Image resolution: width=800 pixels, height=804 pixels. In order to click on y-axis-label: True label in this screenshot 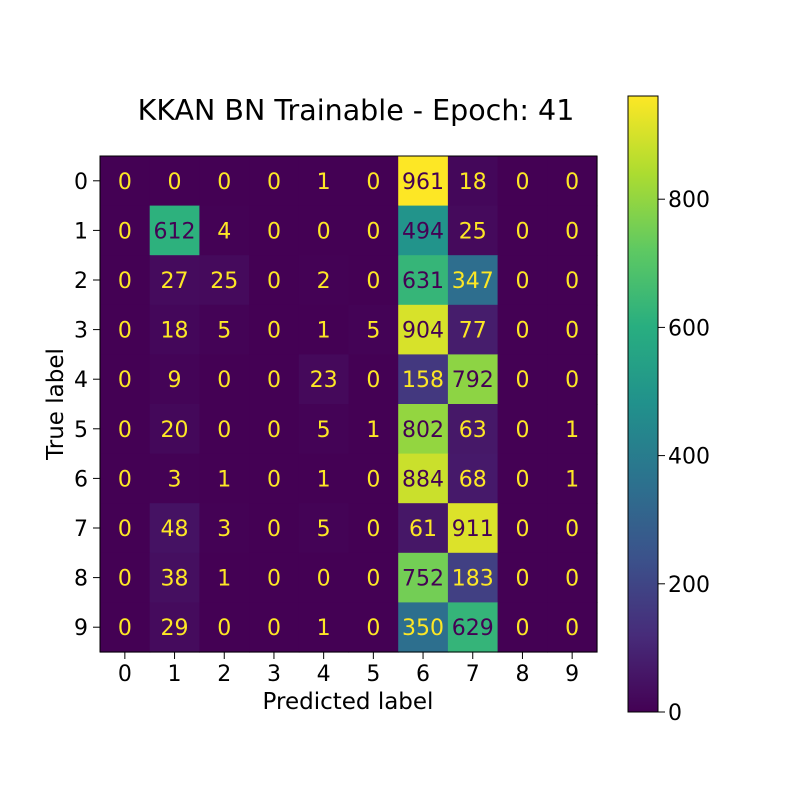, I will do `click(56, 404)`.